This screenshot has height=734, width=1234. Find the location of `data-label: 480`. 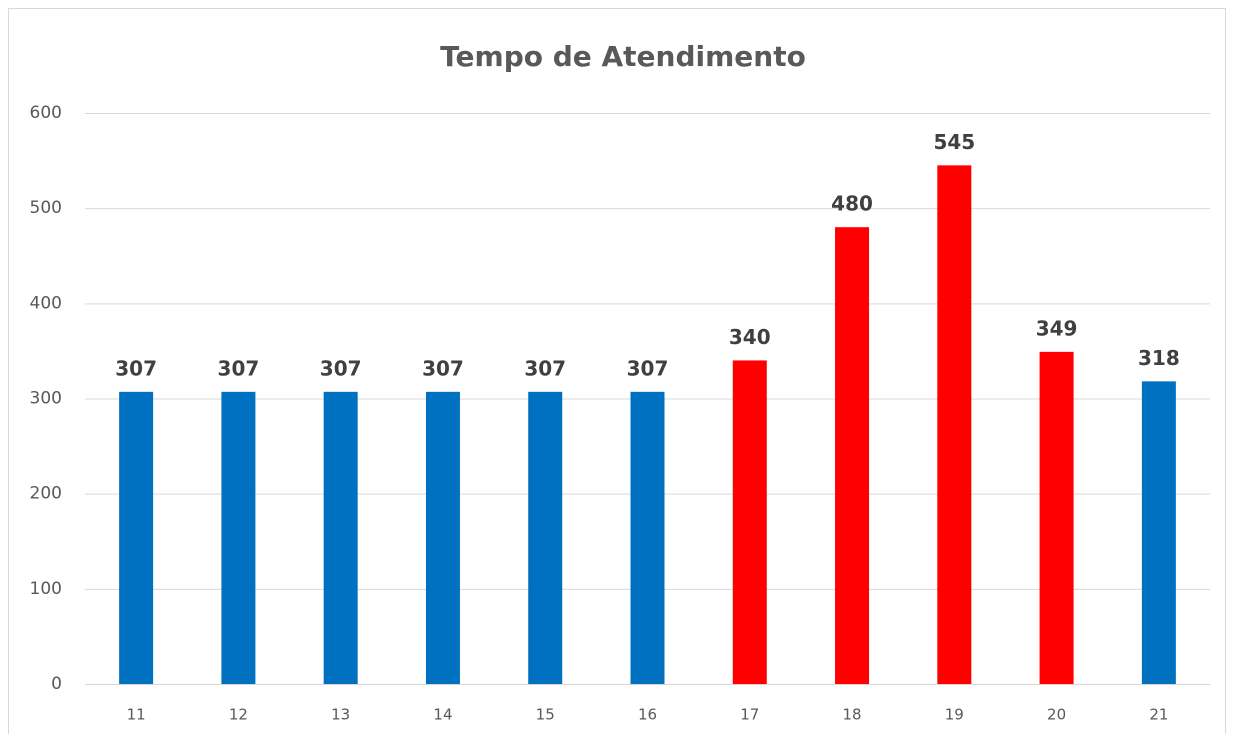

data-label: 480 is located at coordinates (852, 204).